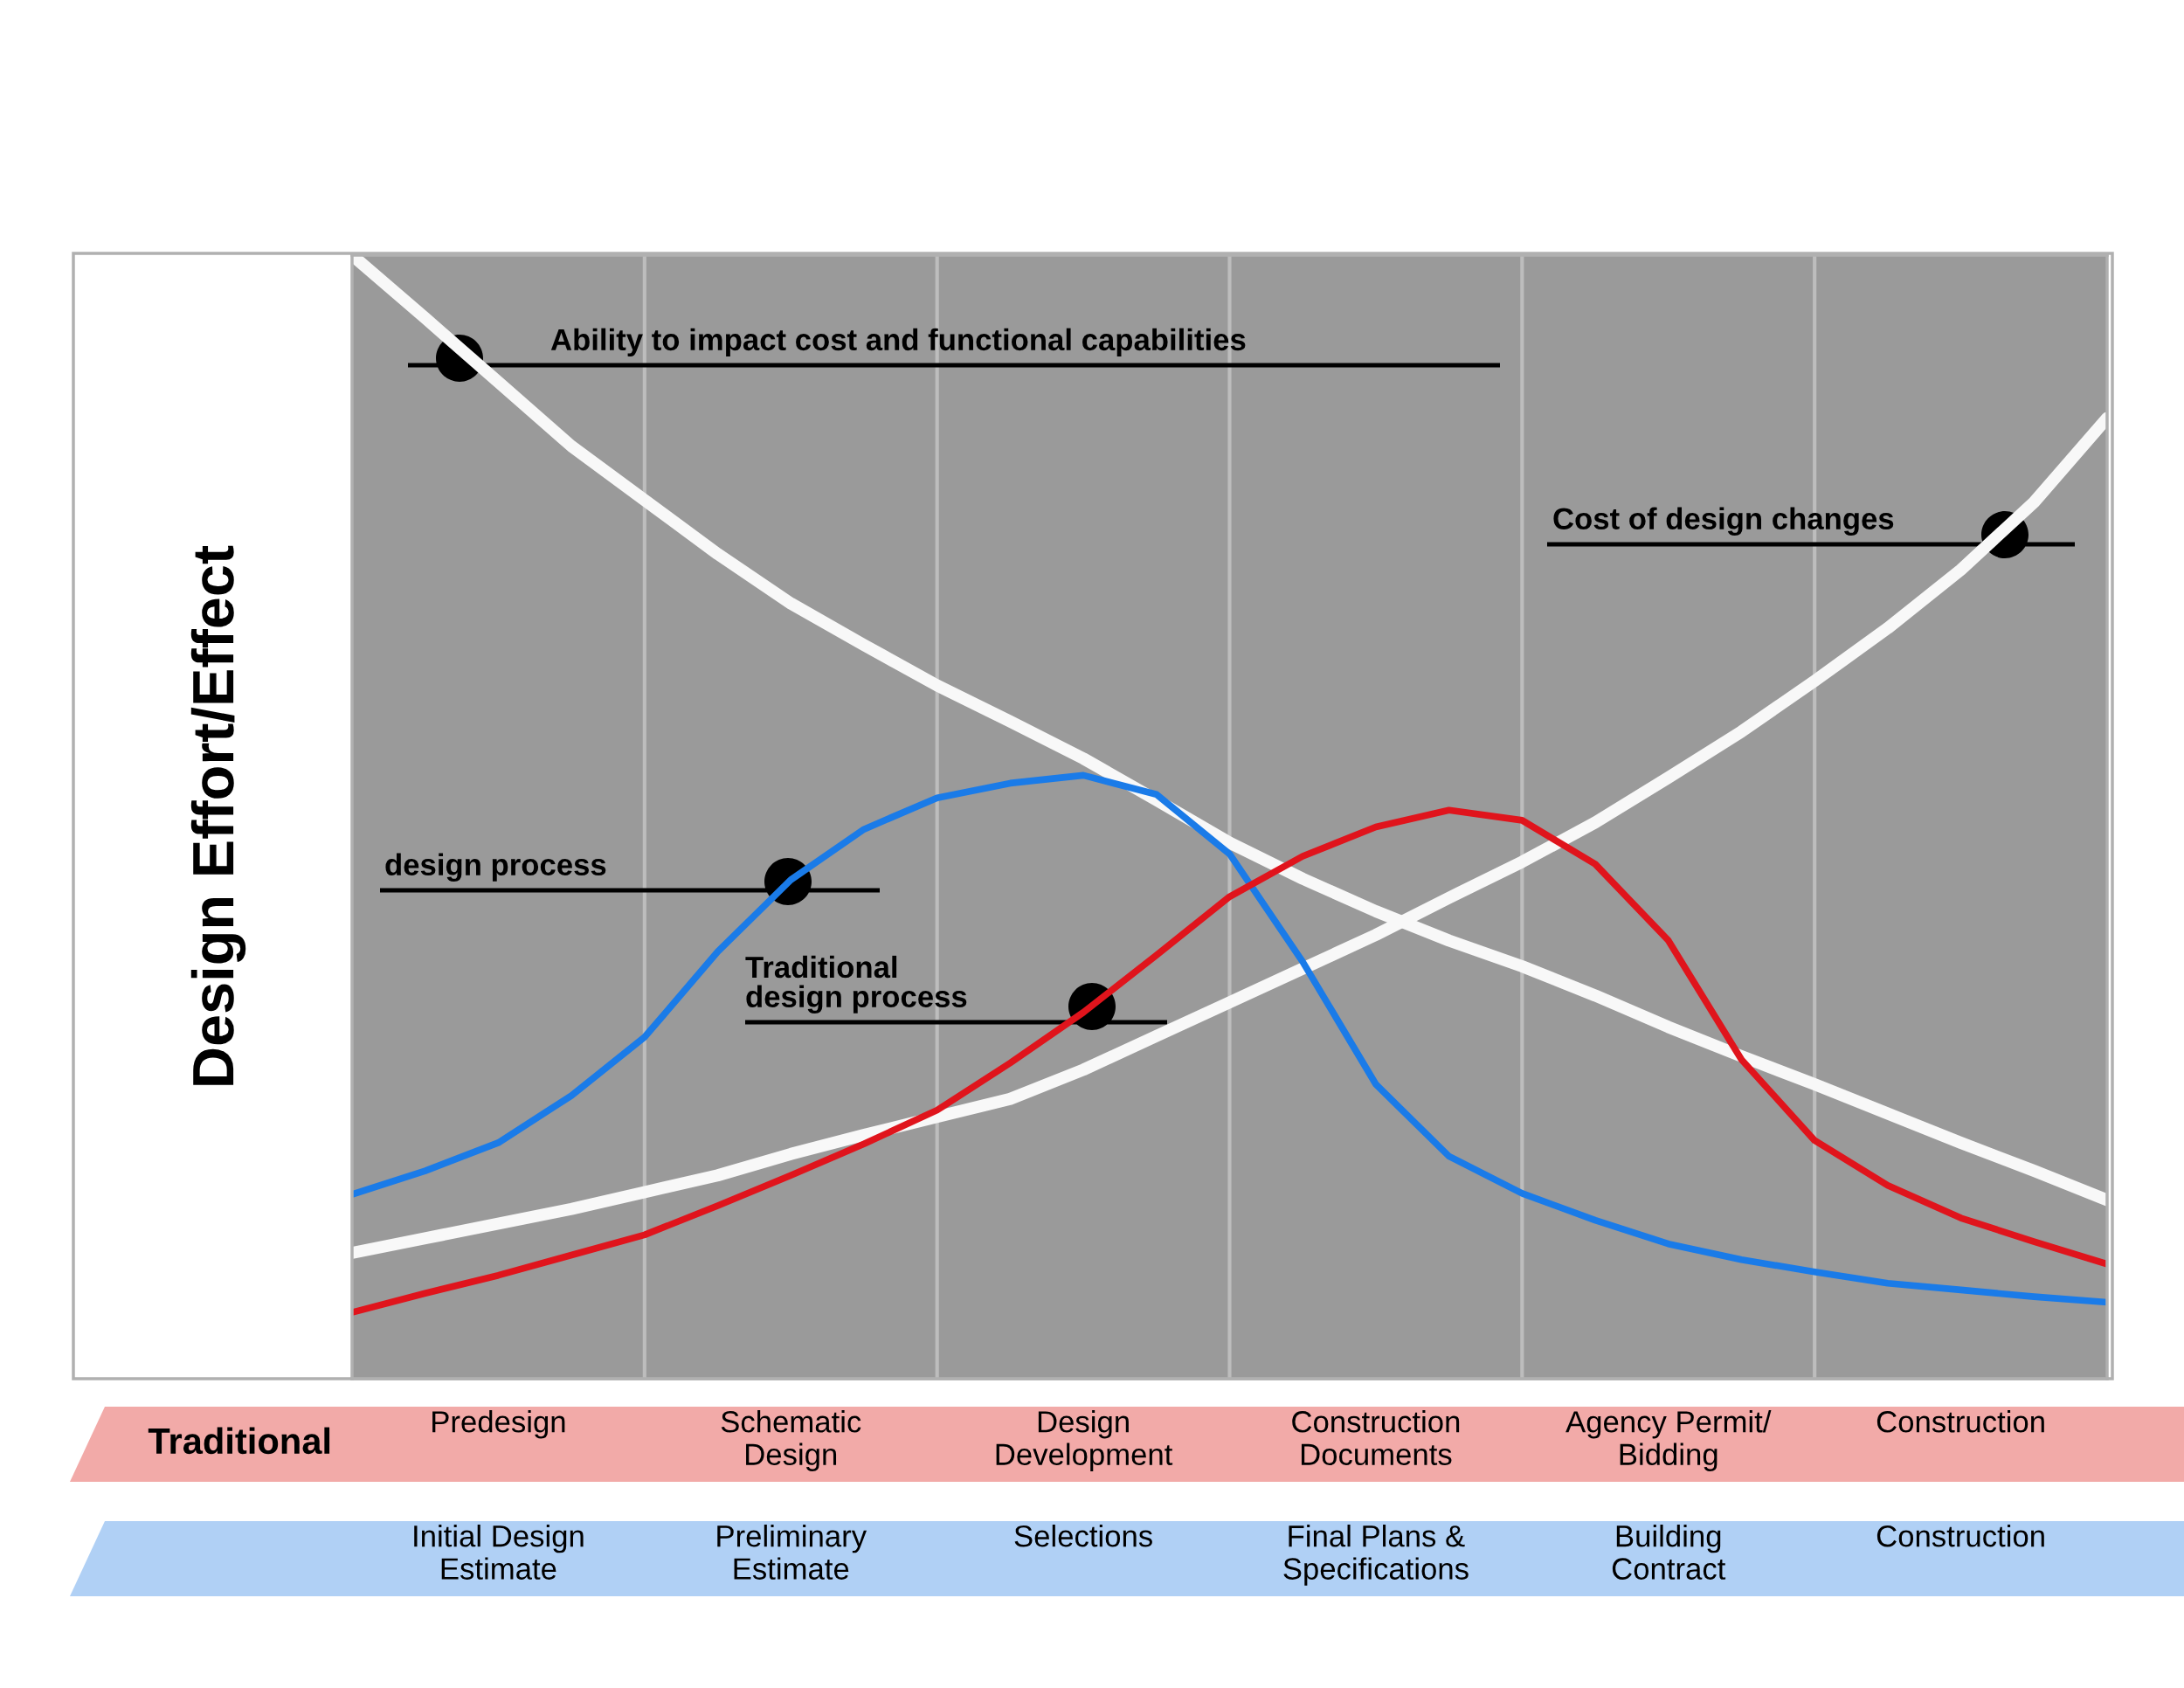  I want to click on x-tick-label: Agency Permit/ Bidding, so click(1668, 1440).